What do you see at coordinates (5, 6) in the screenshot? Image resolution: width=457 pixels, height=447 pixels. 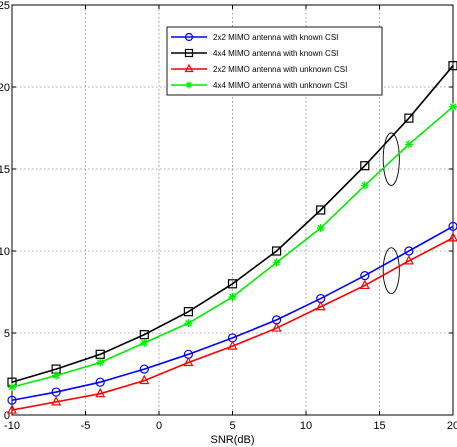 I see `y-tick-label: 25` at bounding box center [5, 6].